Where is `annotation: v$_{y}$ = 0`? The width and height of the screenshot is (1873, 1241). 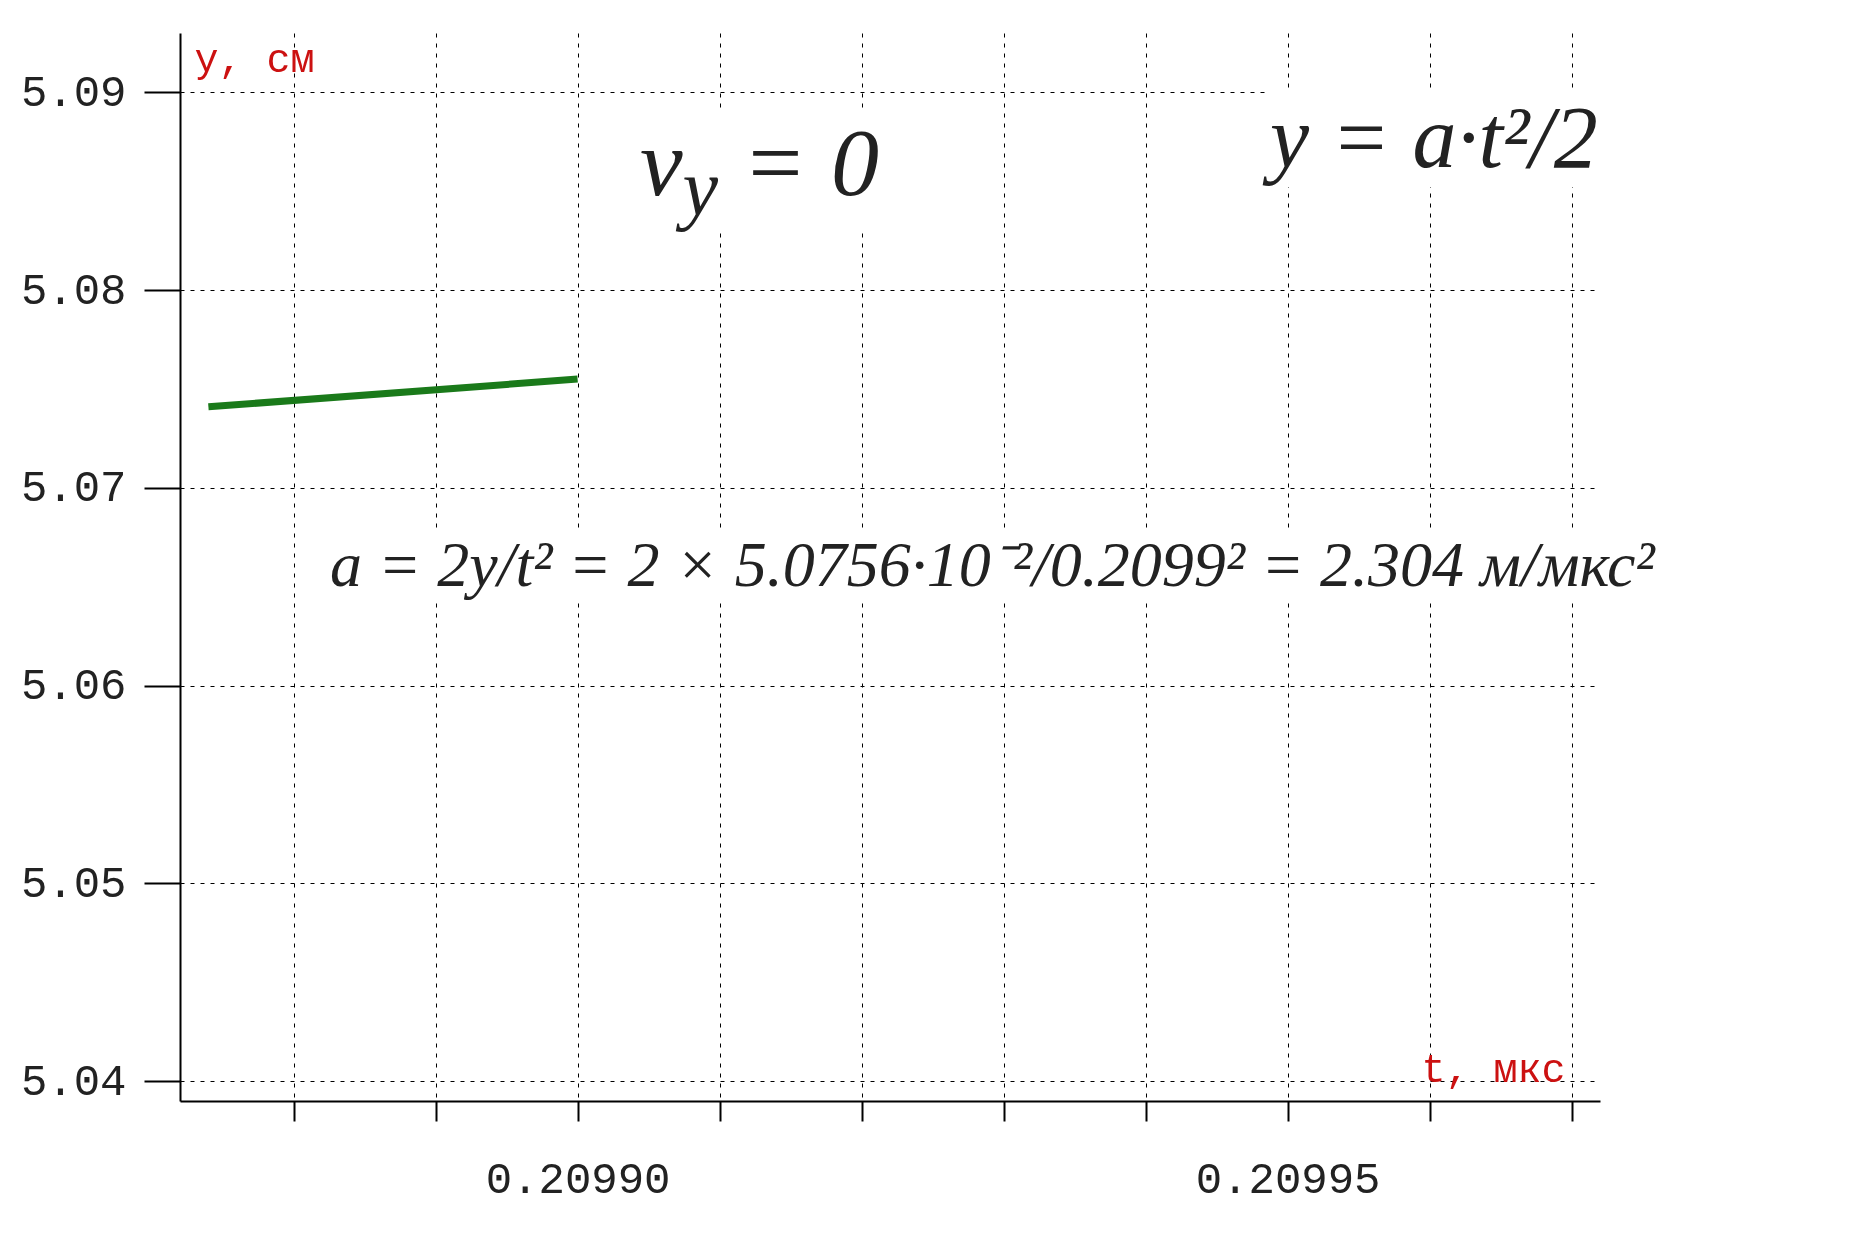 annotation: v$_{y}$ = 0 is located at coordinates (759, 171).